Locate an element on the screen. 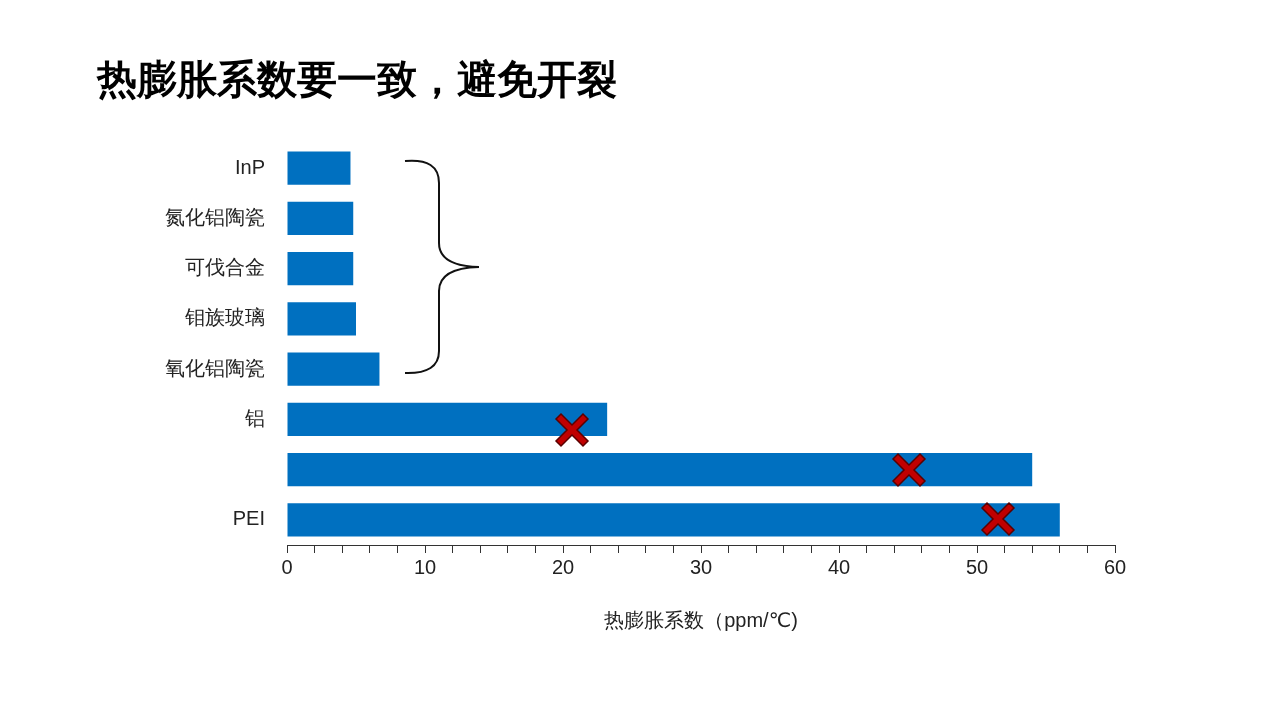  x-tick-label: 0 is located at coordinates (287, 566).